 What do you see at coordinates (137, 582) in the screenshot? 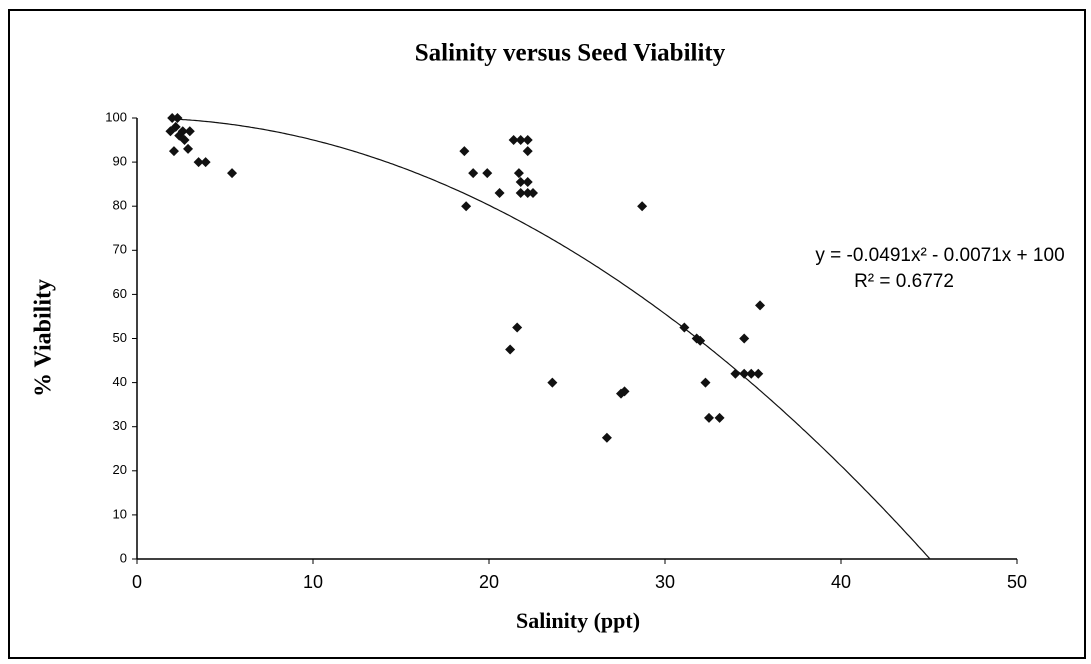
I see `x-tick-label: 0` at bounding box center [137, 582].